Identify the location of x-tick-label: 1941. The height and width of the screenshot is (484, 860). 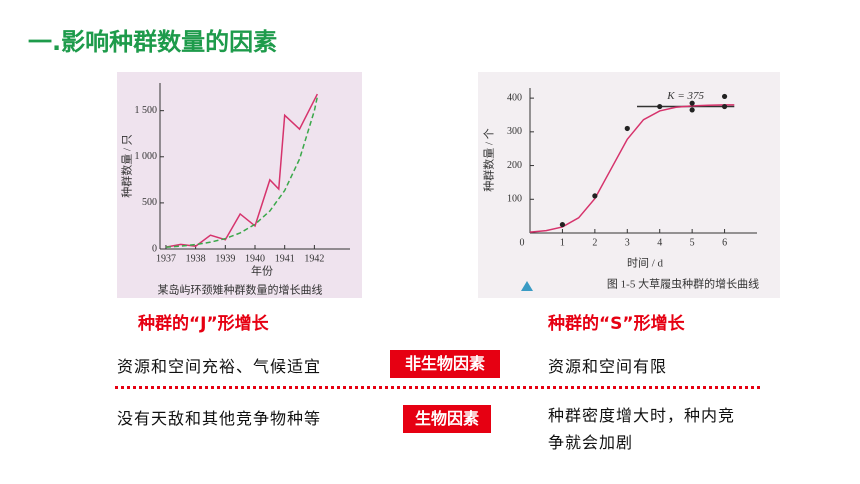
(285, 258).